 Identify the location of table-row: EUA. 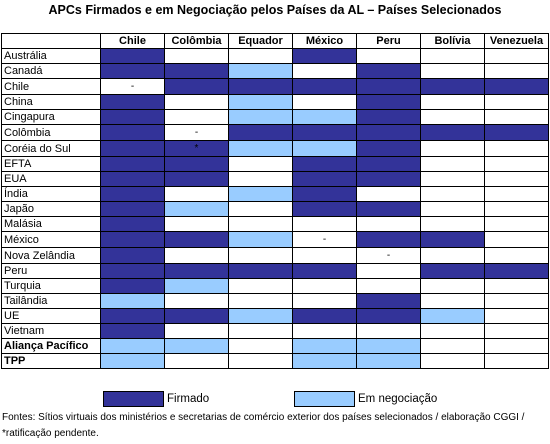
(275, 179).